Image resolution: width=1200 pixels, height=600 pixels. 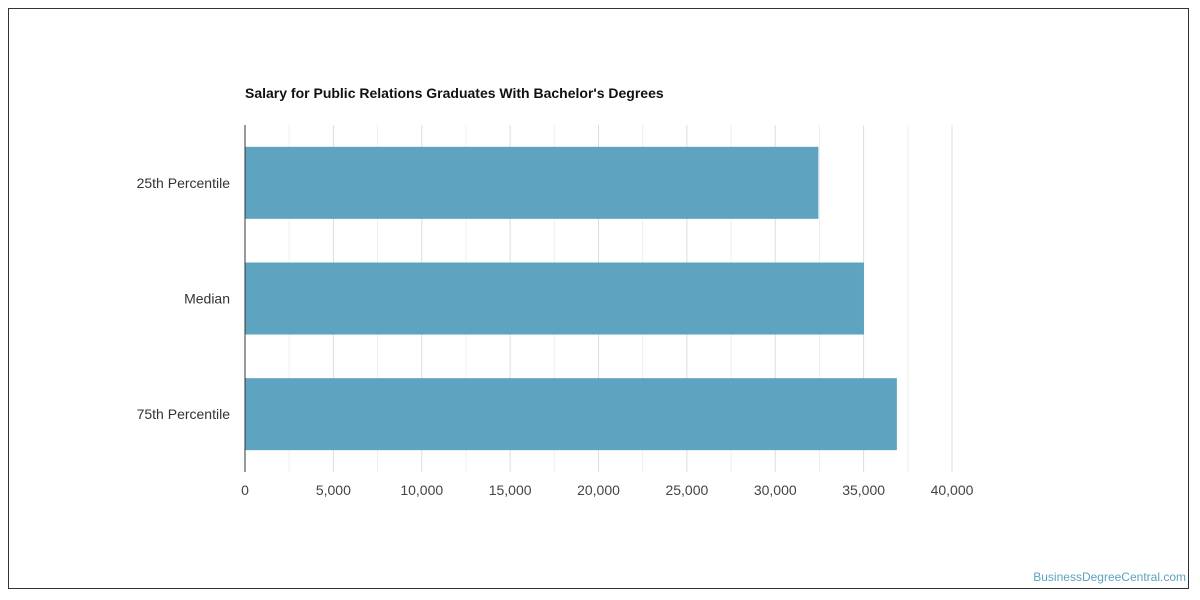 What do you see at coordinates (686, 490) in the screenshot?
I see `x-tick-label: 25,000` at bounding box center [686, 490].